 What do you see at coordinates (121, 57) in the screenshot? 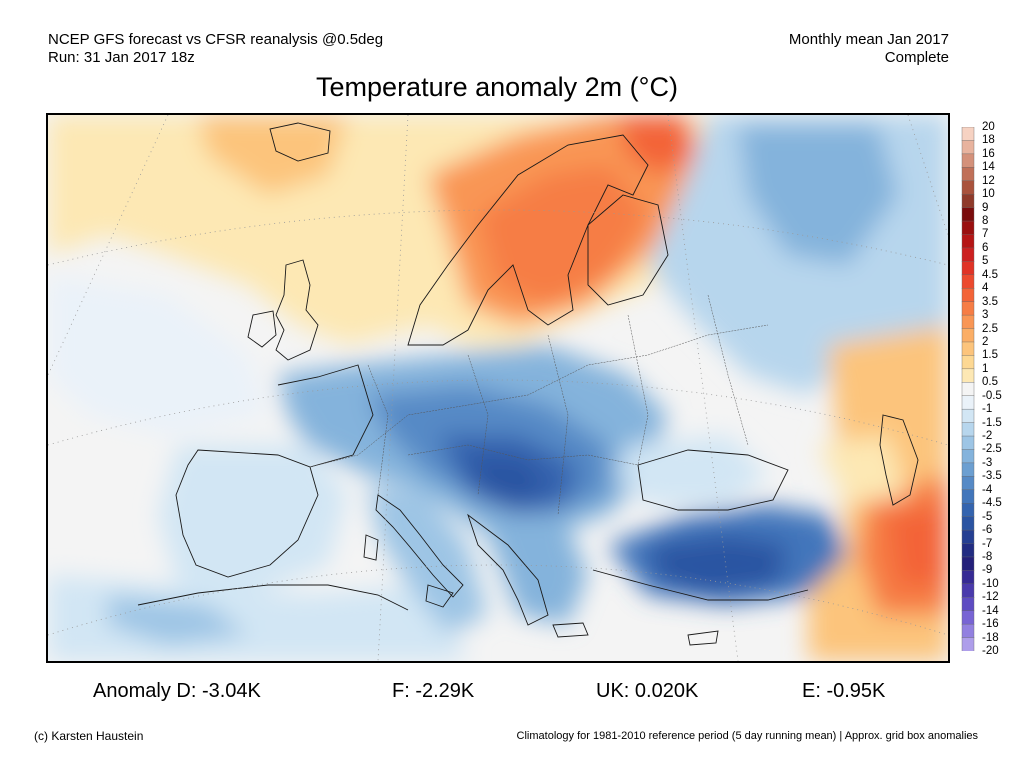
I see `run-time: Run: 31 Jan 2017 18z` at bounding box center [121, 57].